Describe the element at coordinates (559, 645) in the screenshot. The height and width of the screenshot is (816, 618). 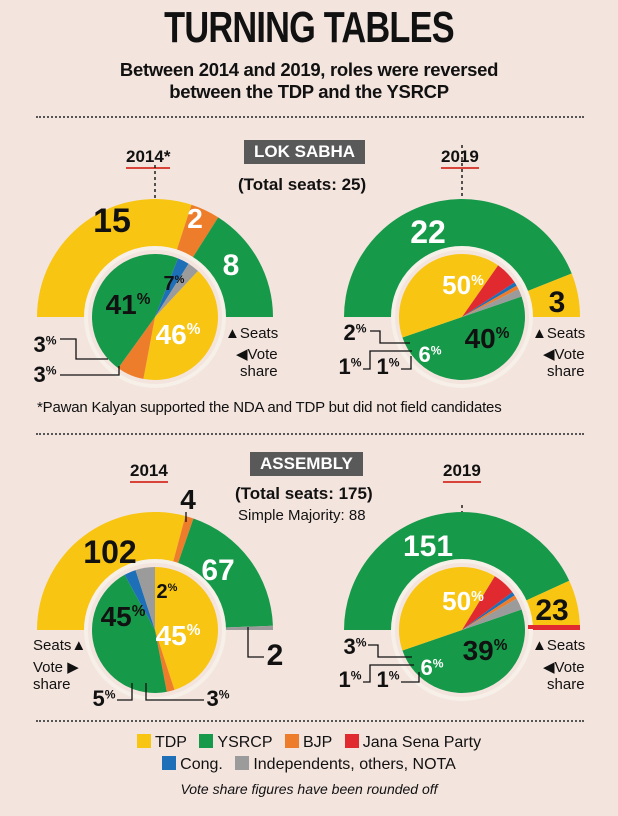
I see `legend-seats-as-2019: ▲Seats` at that location.